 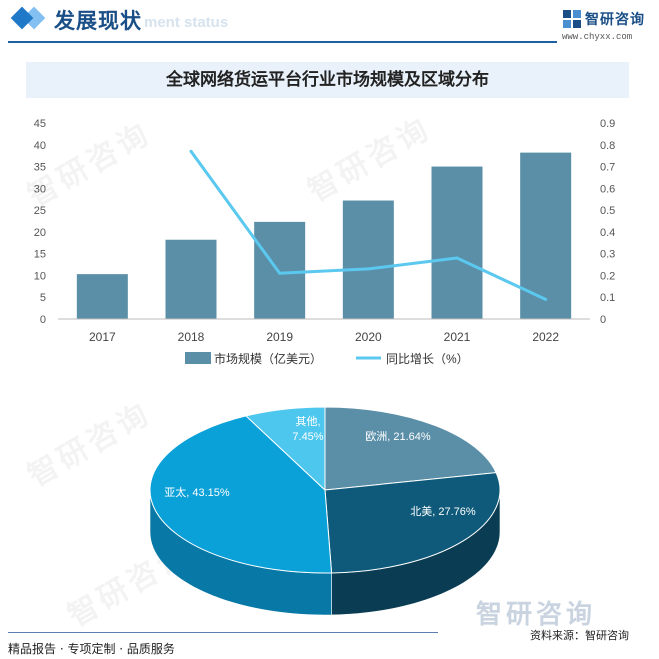 I want to click on pie-slice-label: 欧洲, 21.64%, so click(x=398, y=436).